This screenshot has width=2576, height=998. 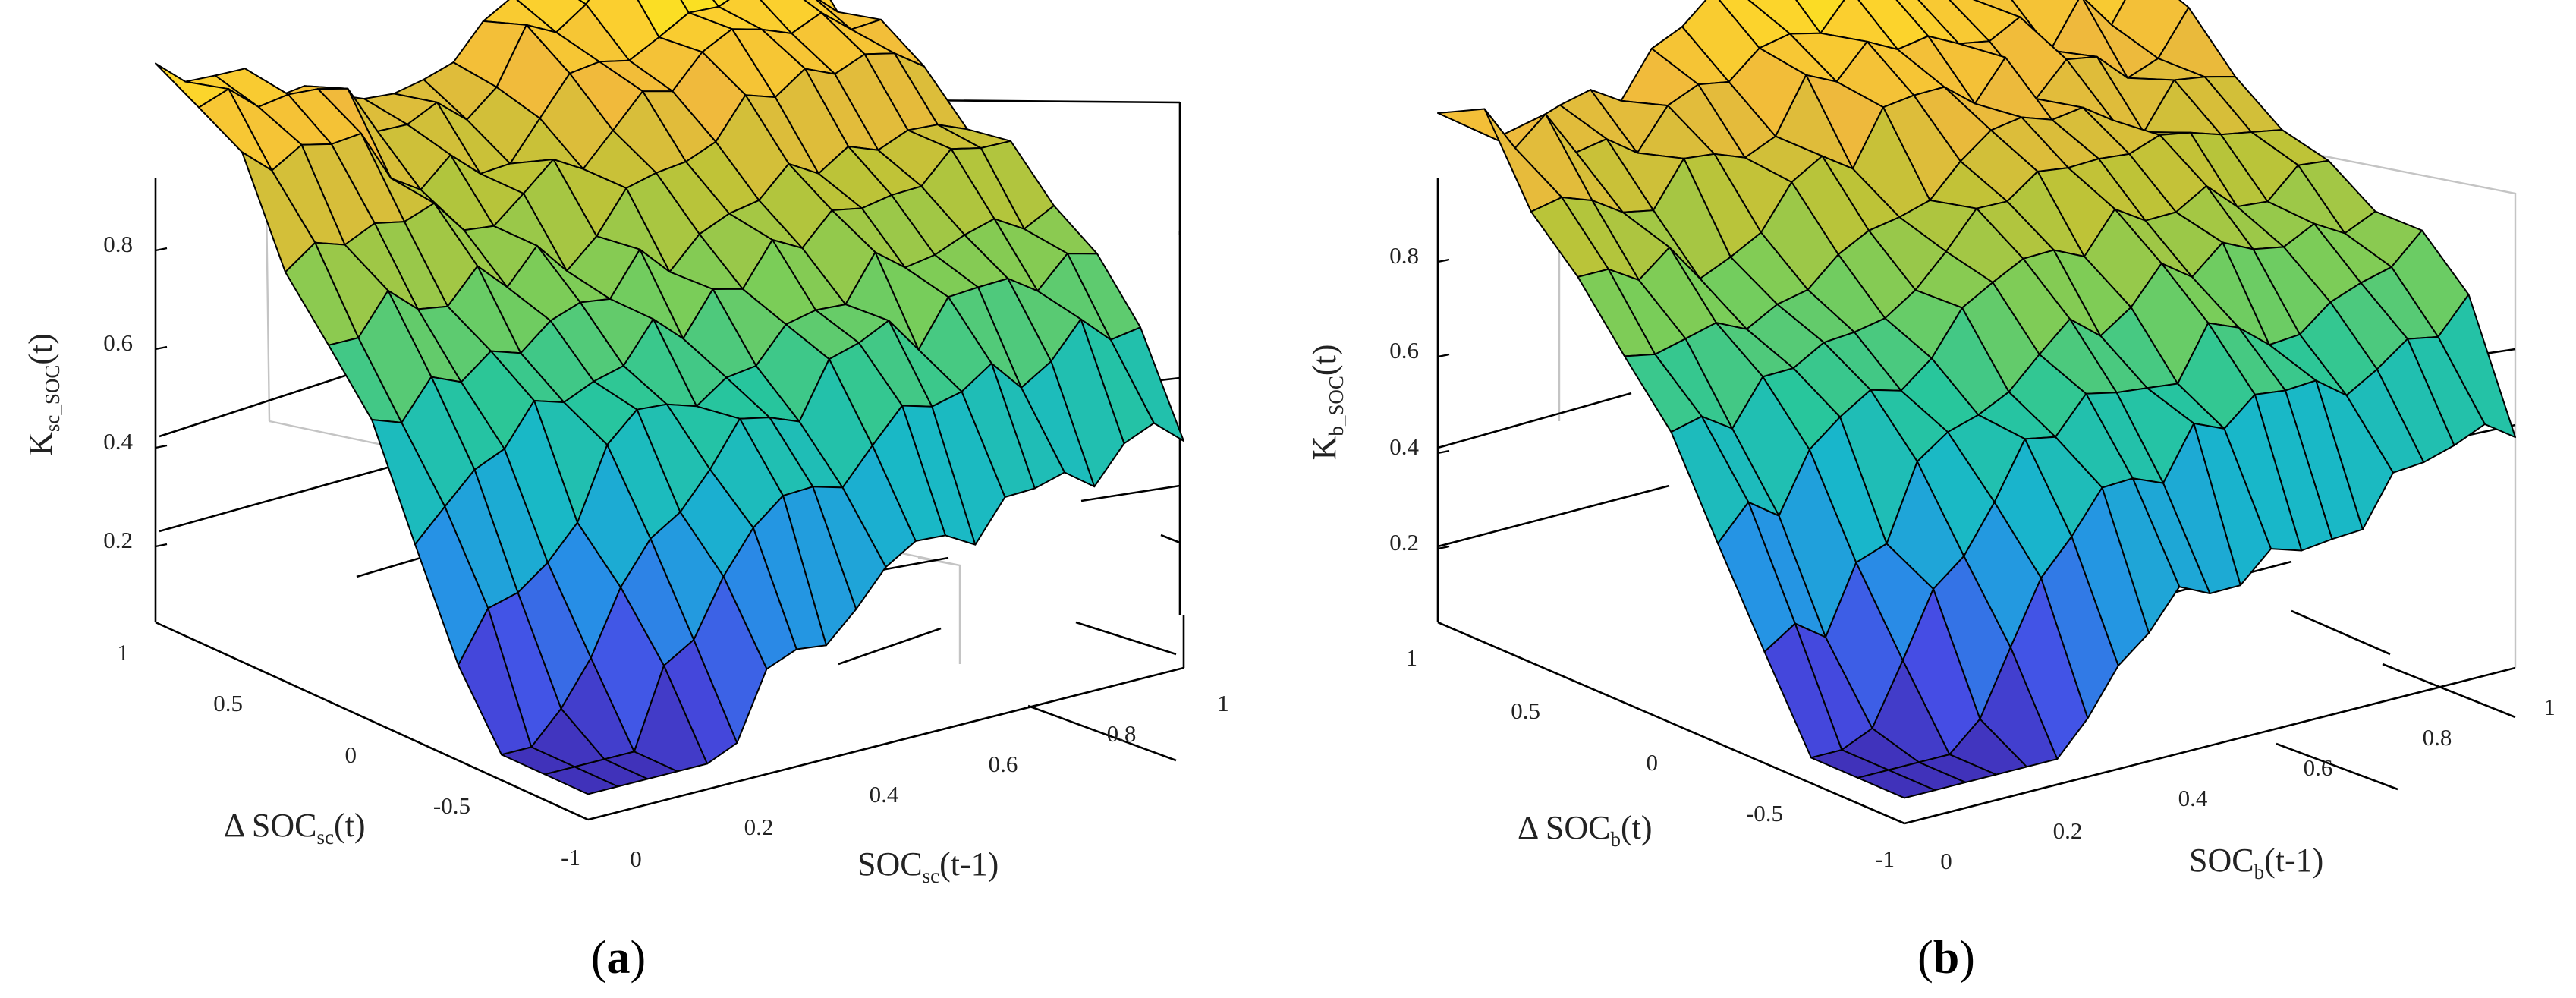 I want to click on y-axis-label-a: Δ SOCsc(t), so click(x=295, y=827).